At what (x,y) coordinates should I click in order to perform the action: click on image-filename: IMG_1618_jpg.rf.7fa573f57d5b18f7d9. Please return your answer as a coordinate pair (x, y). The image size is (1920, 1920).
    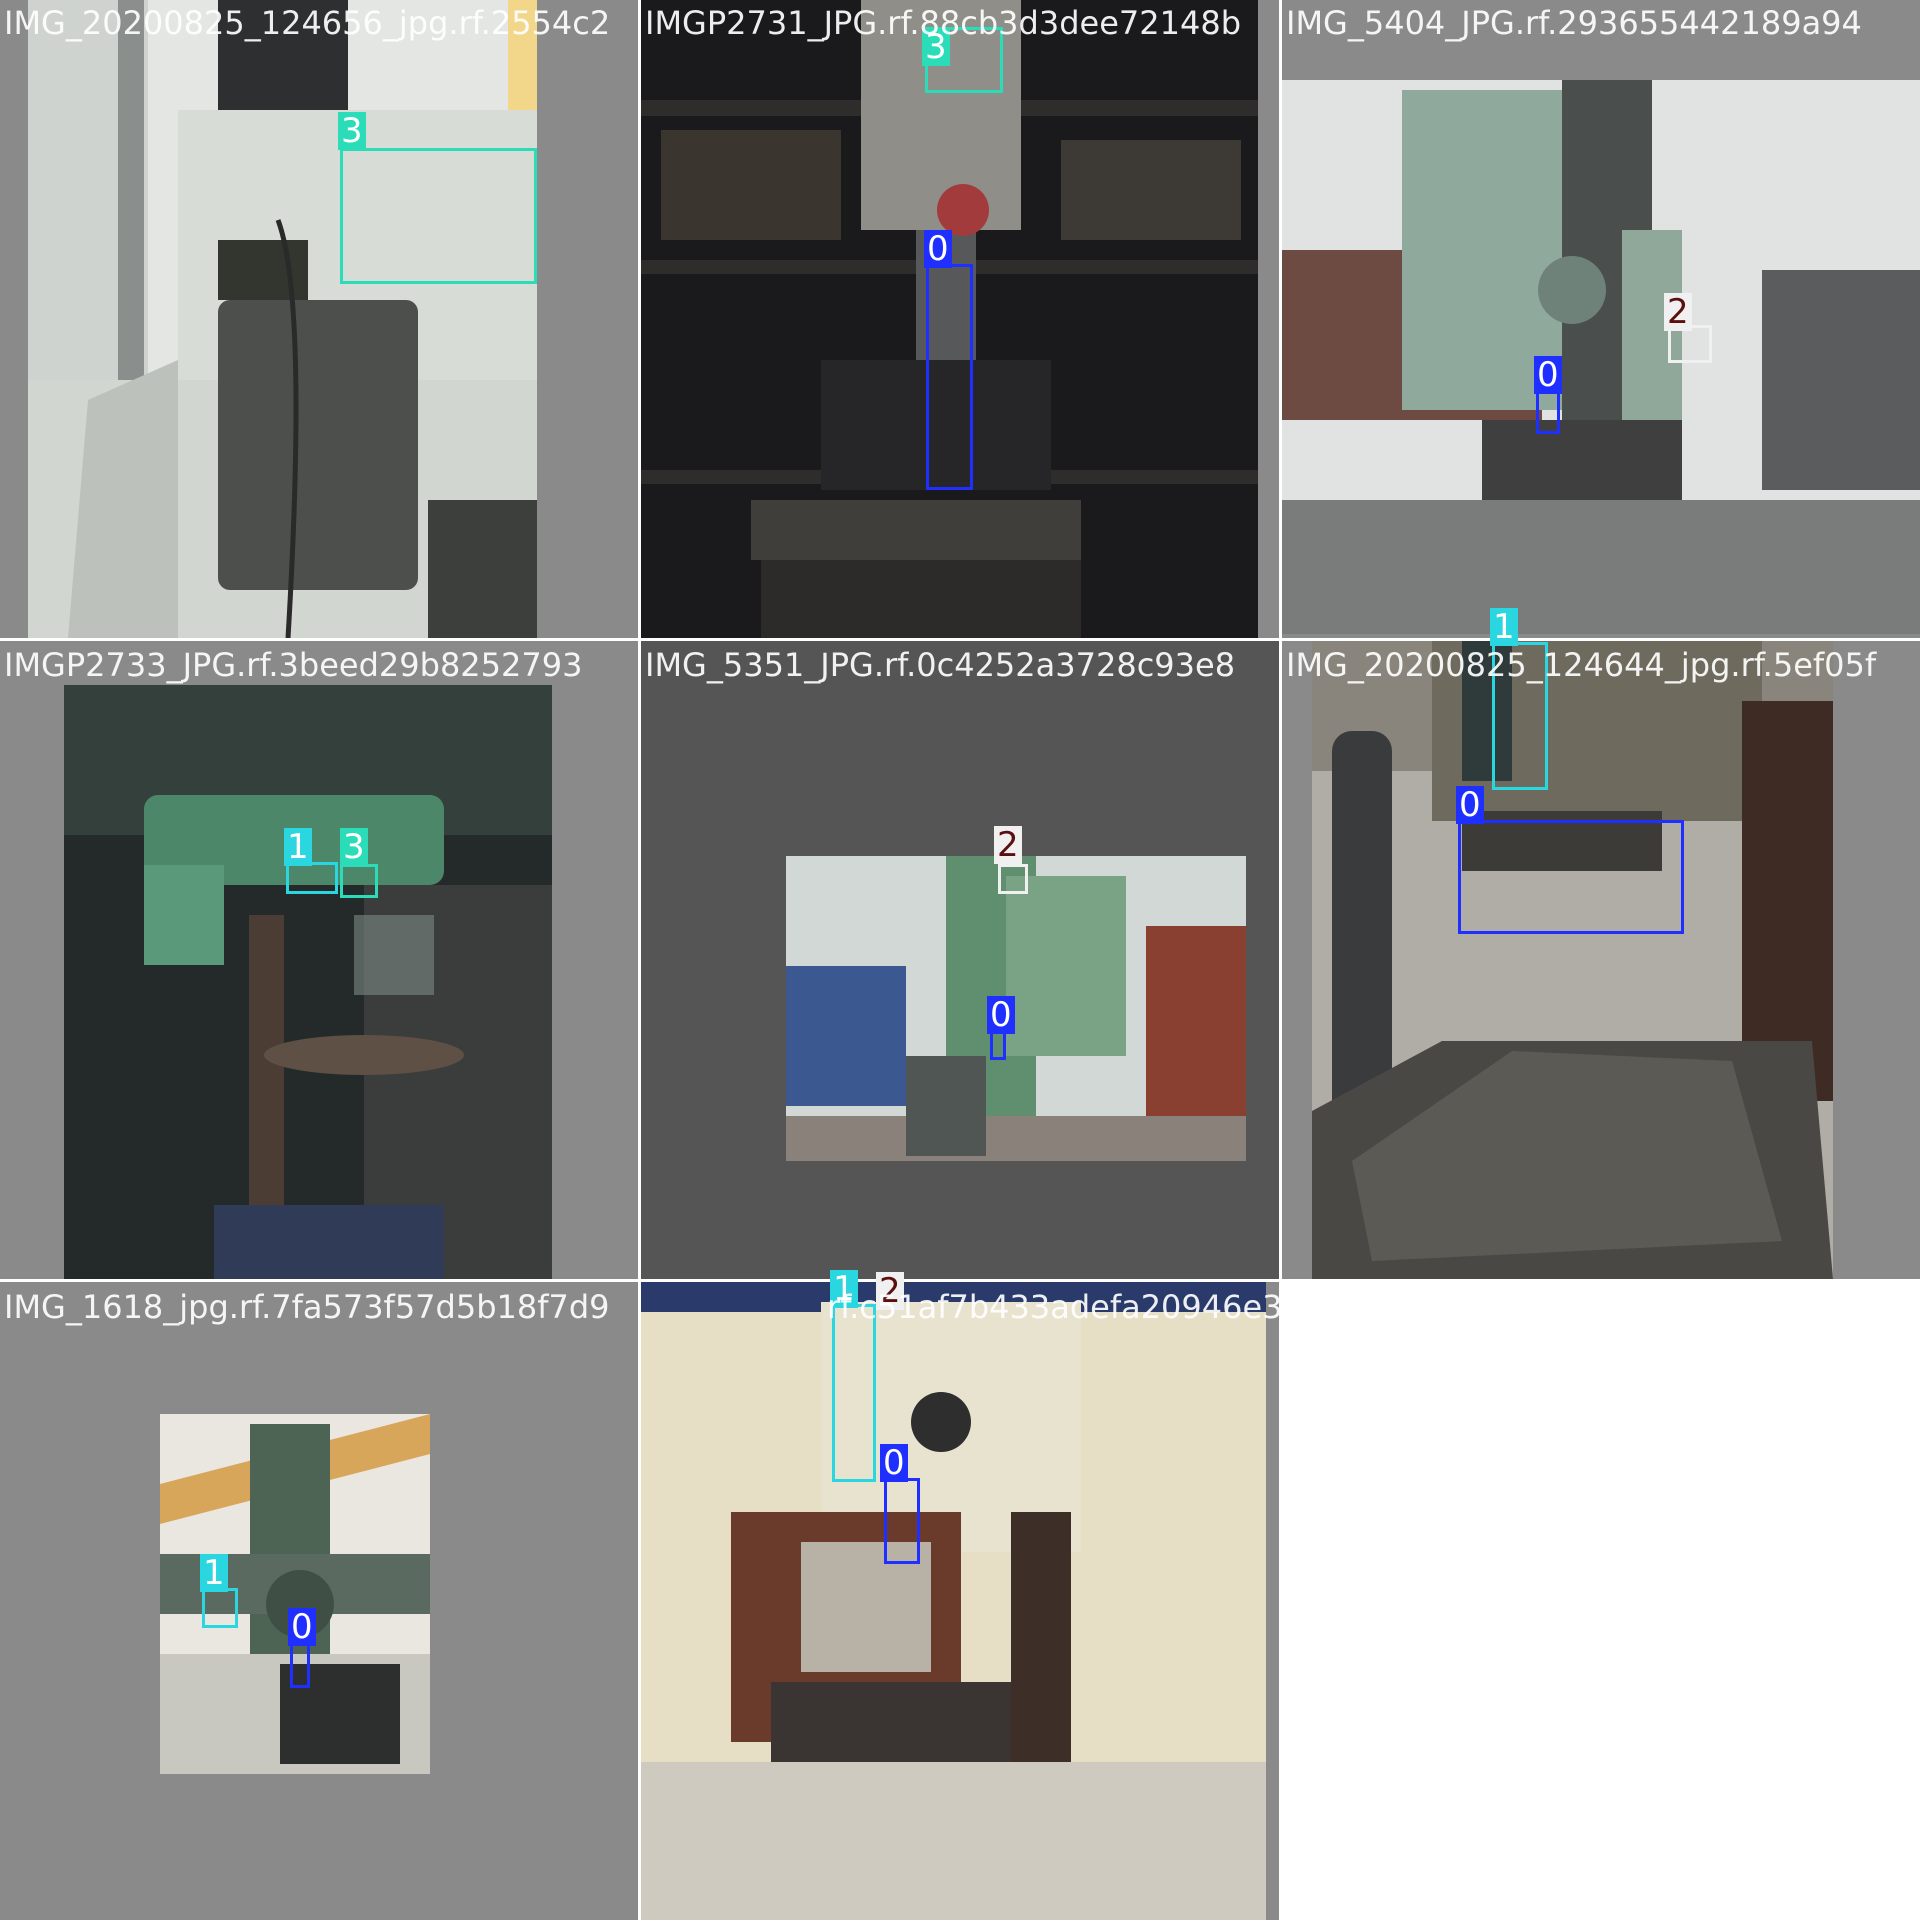
    Looking at the image, I should click on (307, 1307).